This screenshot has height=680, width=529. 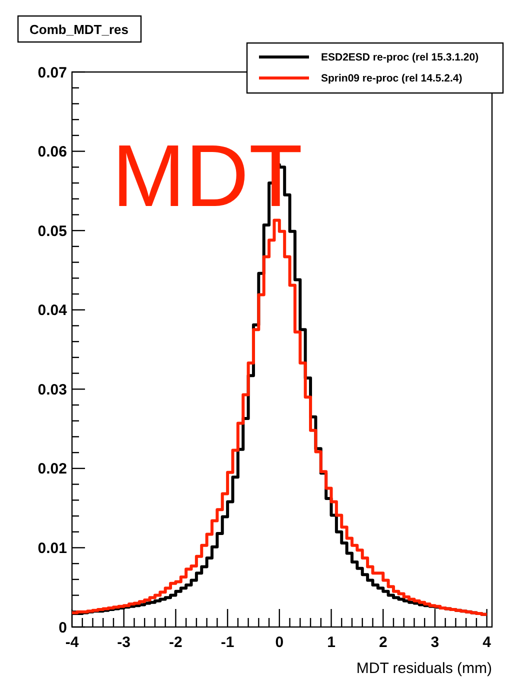 I want to click on y-tick-label: 0.02, so click(x=52, y=469).